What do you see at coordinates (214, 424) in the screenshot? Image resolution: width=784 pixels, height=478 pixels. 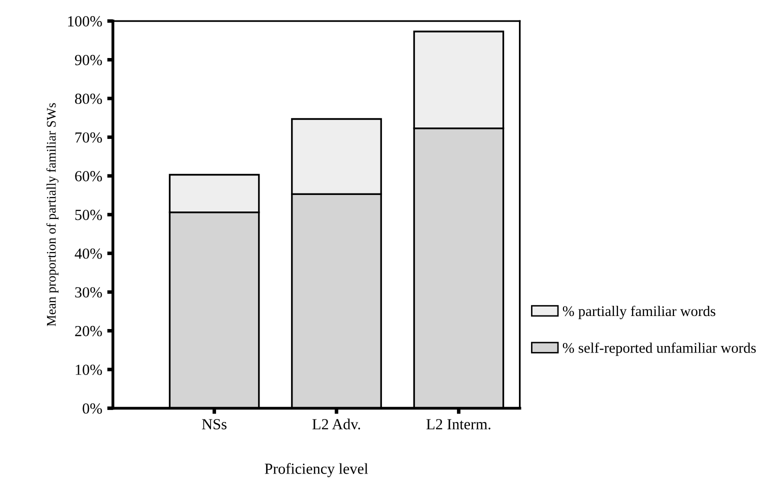 I see `x-tick-label: NSs` at bounding box center [214, 424].